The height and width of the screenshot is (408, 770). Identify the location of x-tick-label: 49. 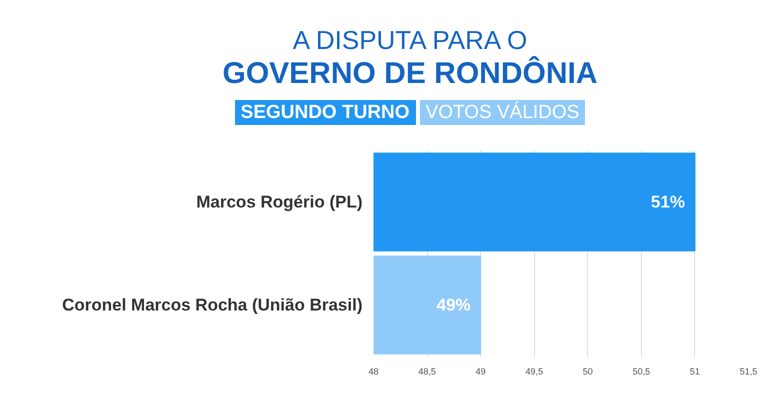
(481, 371).